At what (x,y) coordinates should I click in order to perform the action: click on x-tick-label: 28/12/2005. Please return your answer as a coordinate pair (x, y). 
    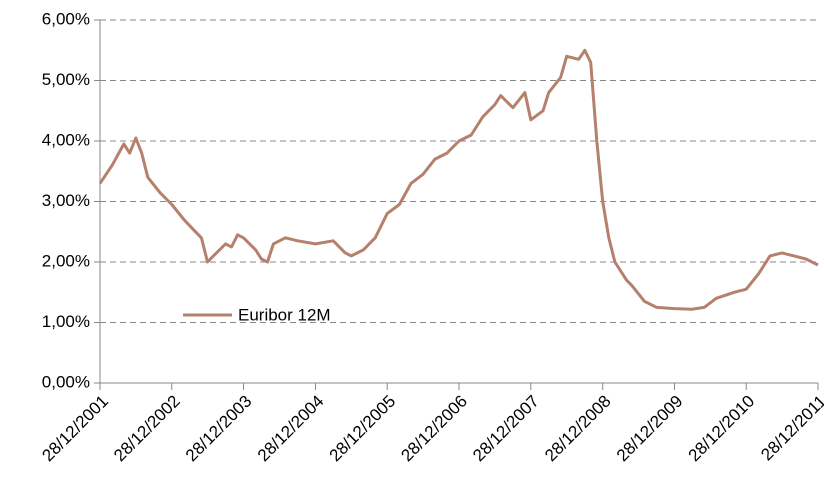
    Looking at the image, I should click on (363, 429).